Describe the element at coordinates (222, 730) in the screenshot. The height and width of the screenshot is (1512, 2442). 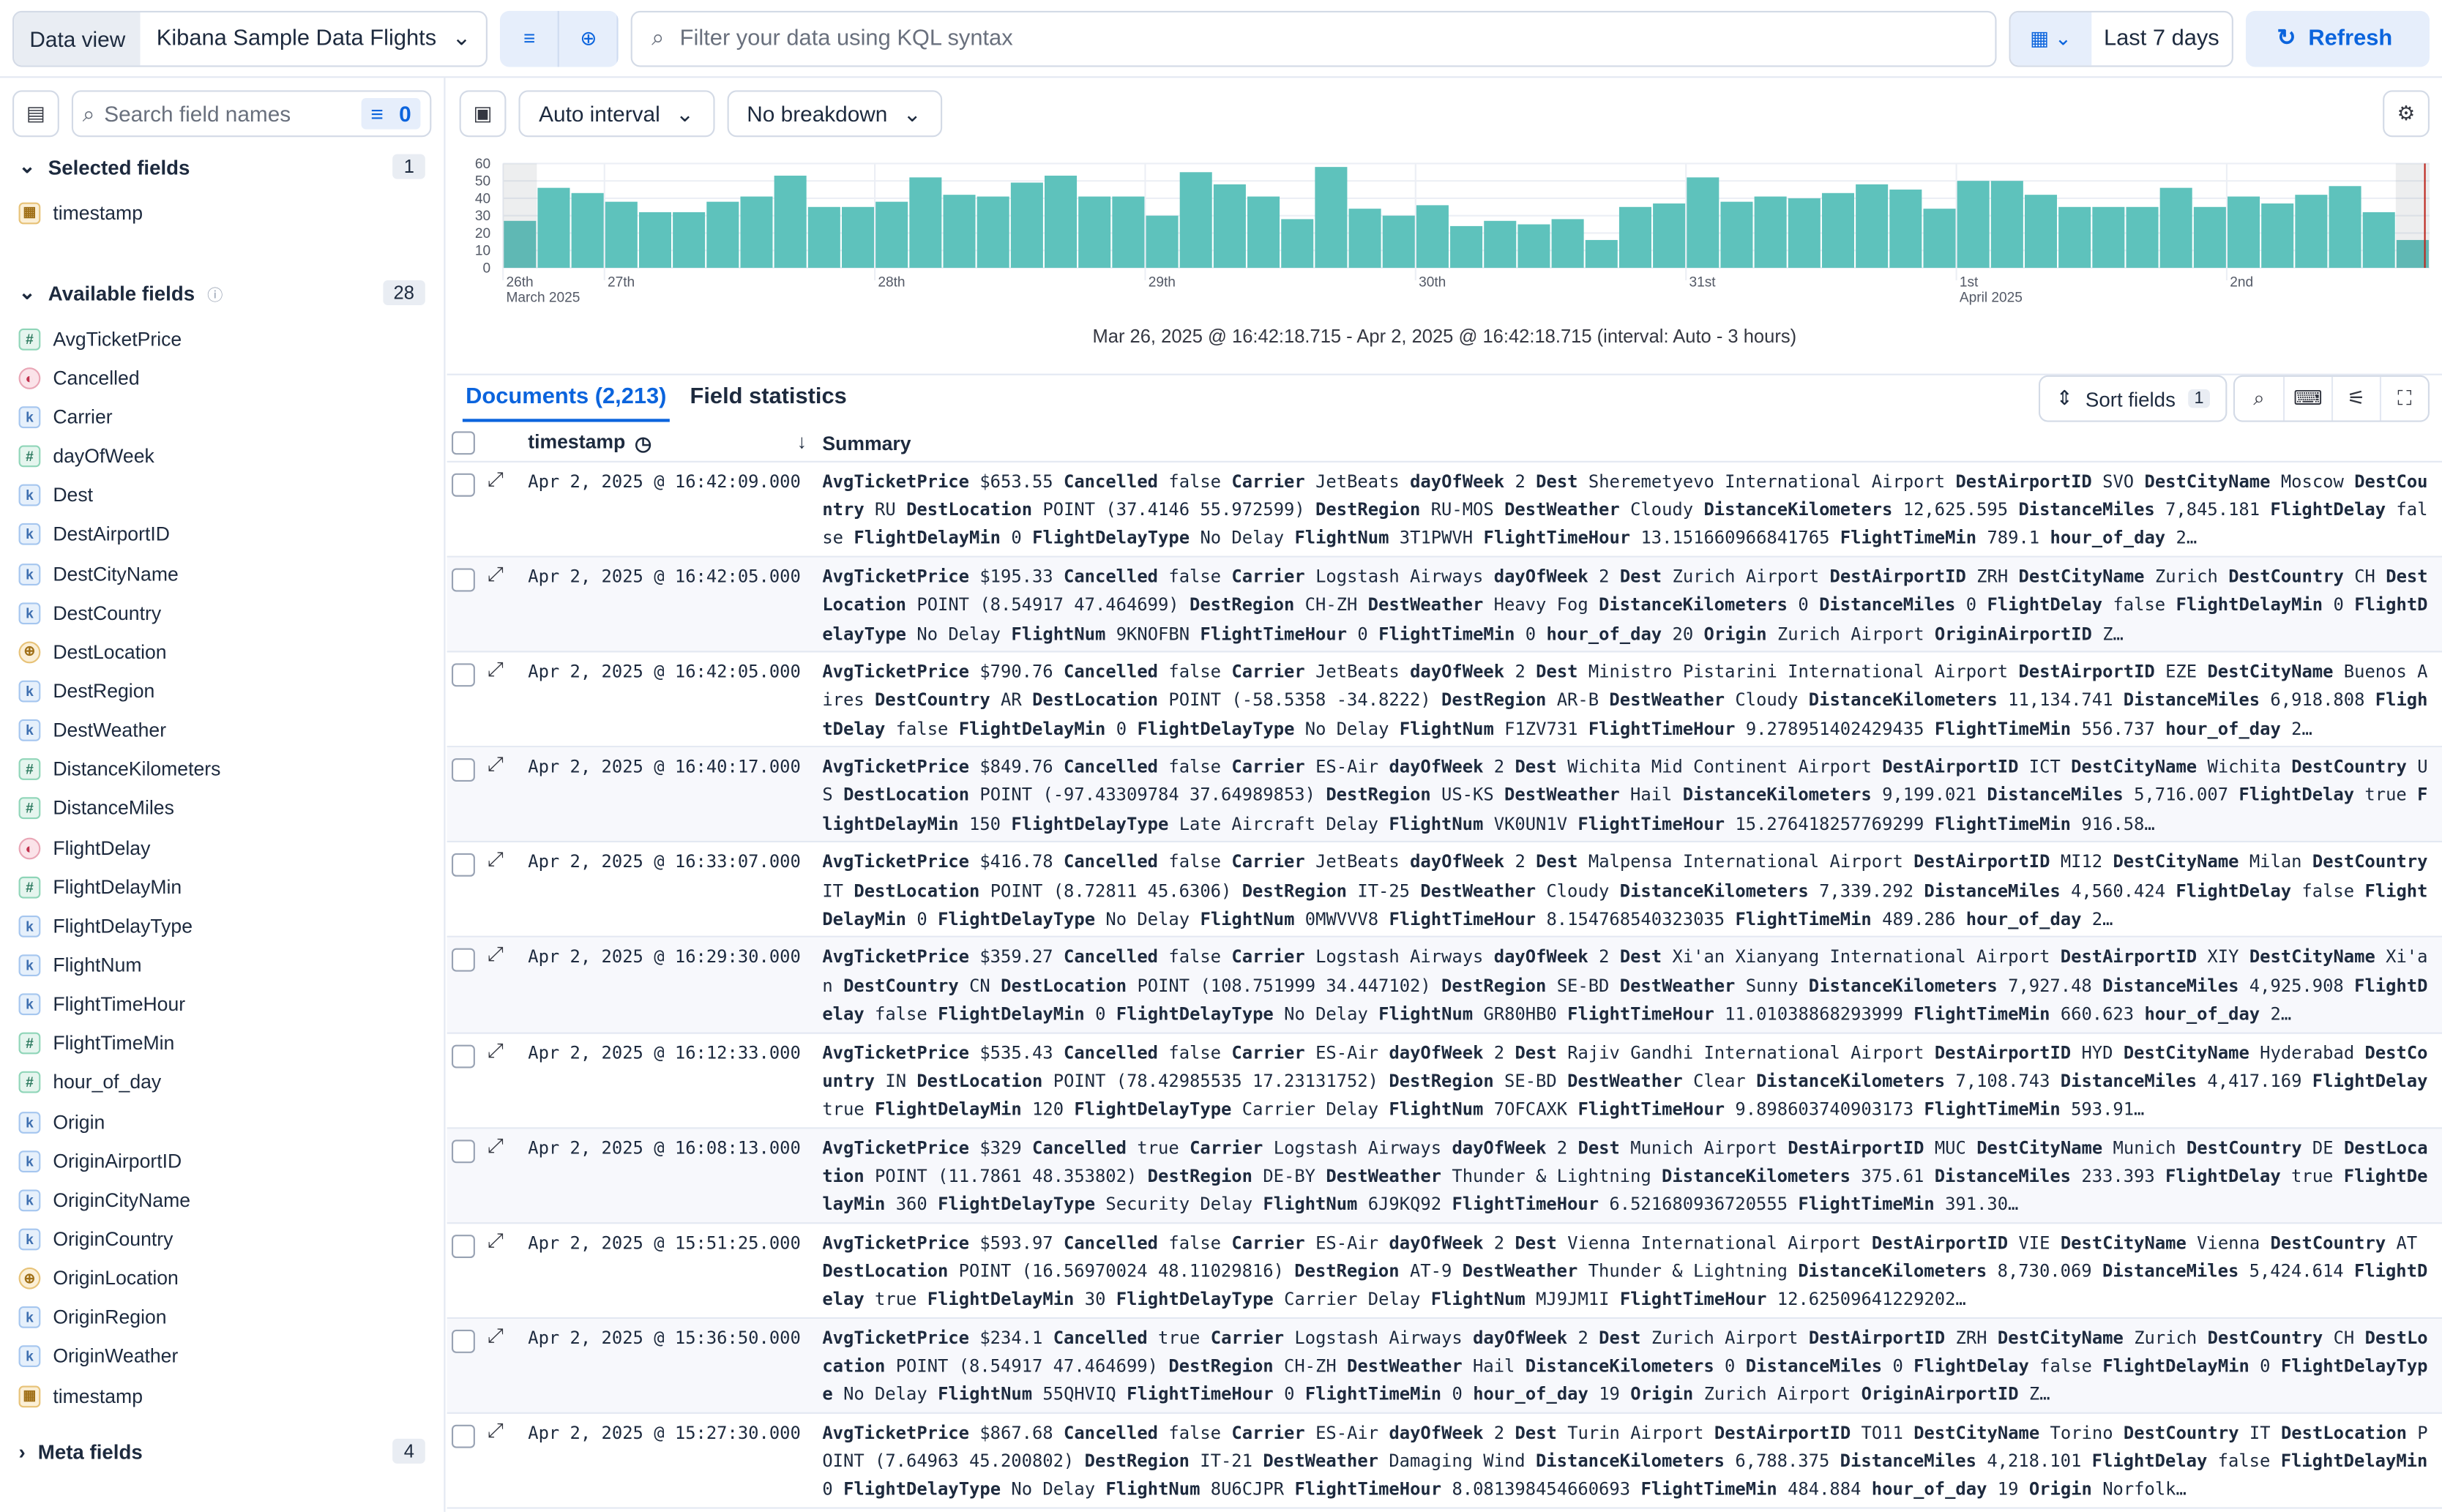
I see `field-item-DestWeather: k DestWeather` at that location.